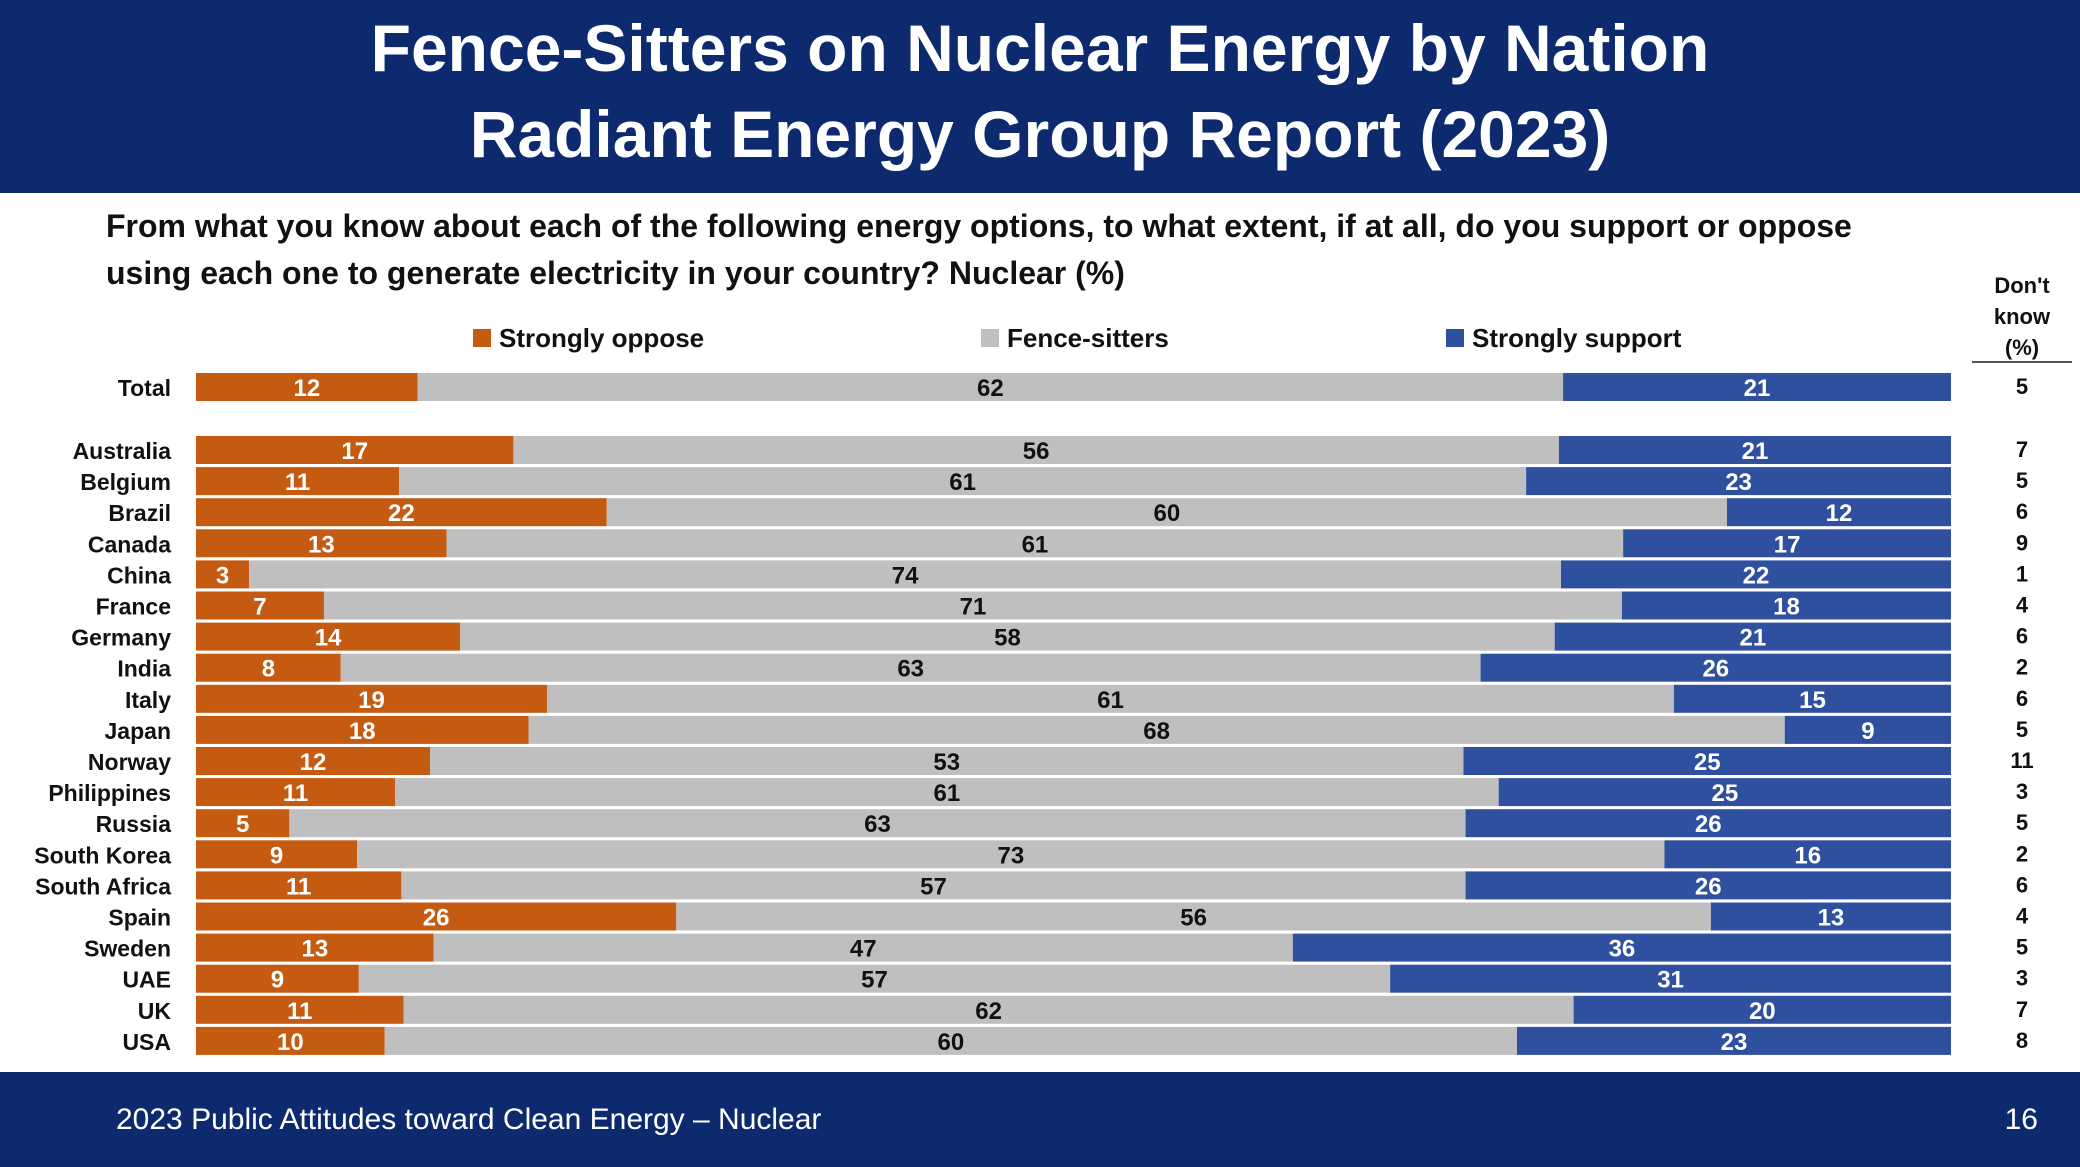 This screenshot has width=2080, height=1167. What do you see at coordinates (950, 1040) in the screenshot?
I see `bar-segment-fence-sitters-usa` at bounding box center [950, 1040].